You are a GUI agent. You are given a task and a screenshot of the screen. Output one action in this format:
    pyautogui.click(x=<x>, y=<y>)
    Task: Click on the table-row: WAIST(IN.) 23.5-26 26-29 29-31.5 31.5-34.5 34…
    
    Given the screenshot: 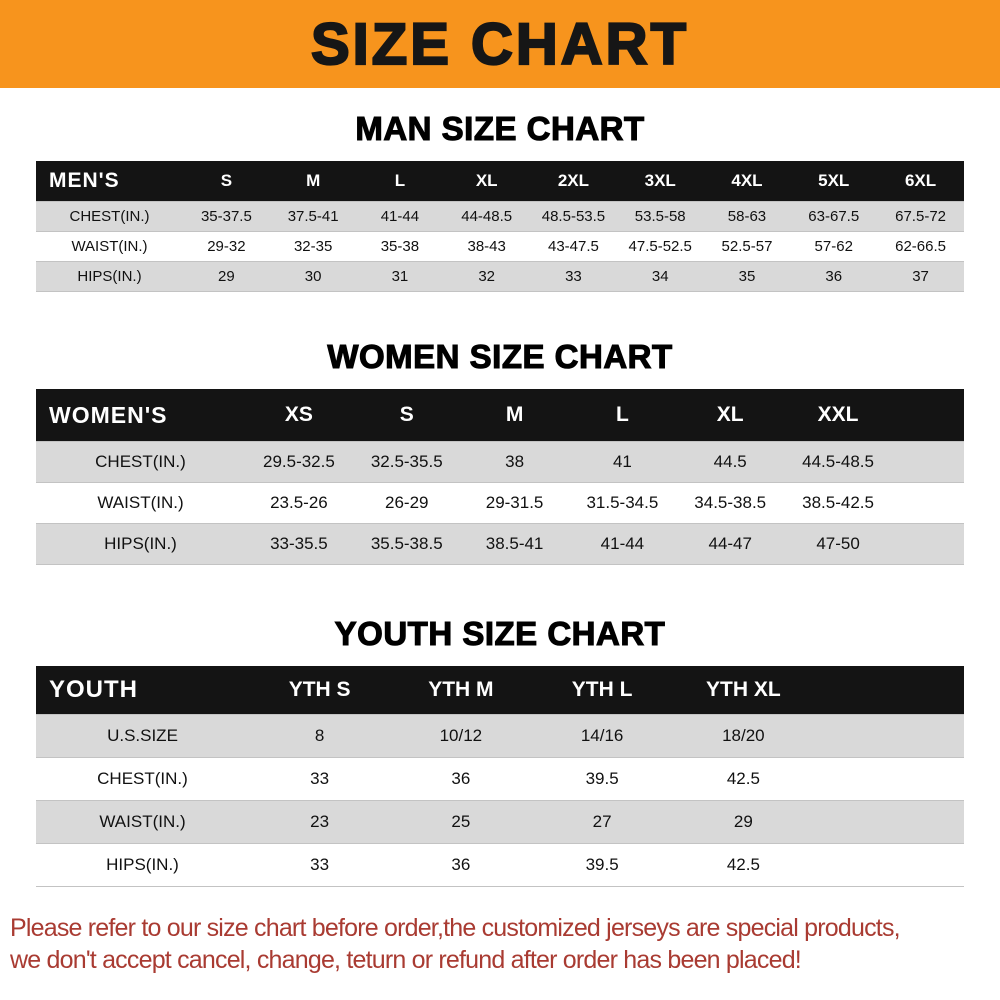 What is the action you would take?
    pyautogui.click(x=500, y=503)
    